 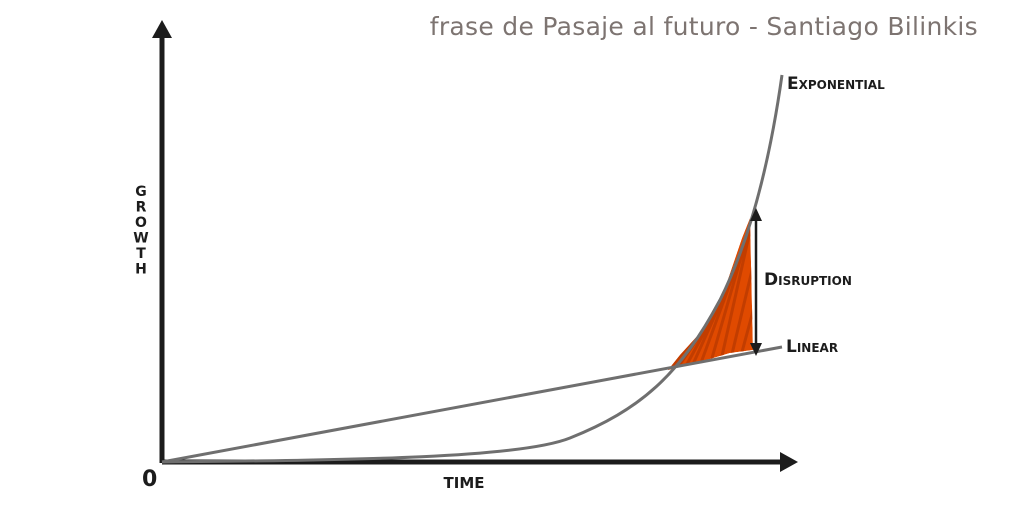 I want to click on disruption-highlight, so click(x=710, y=294).